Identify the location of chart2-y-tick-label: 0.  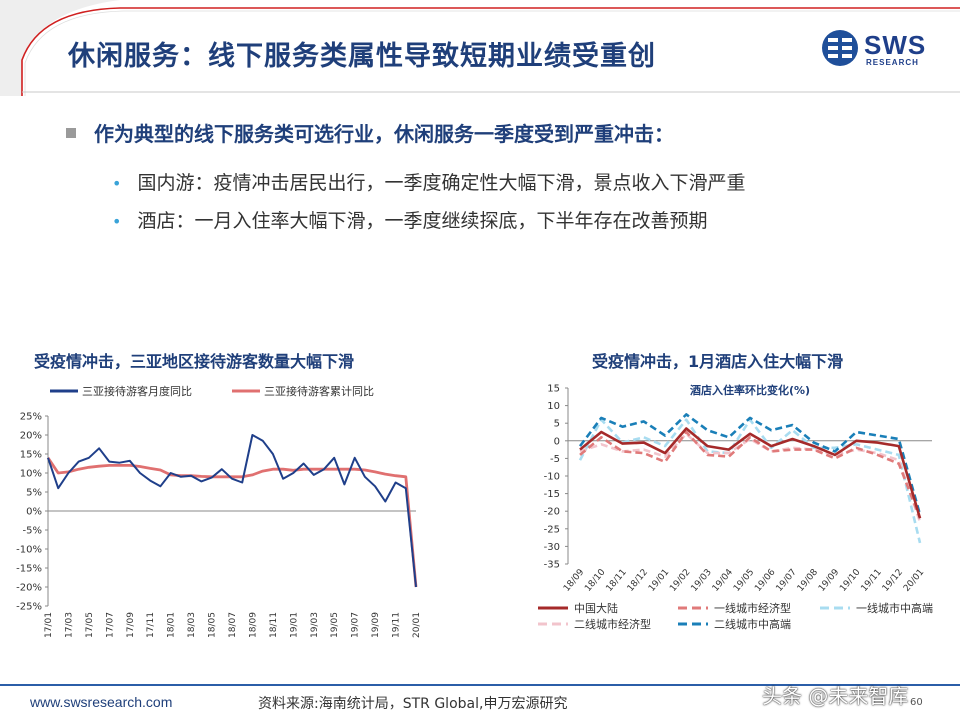
(557, 441).